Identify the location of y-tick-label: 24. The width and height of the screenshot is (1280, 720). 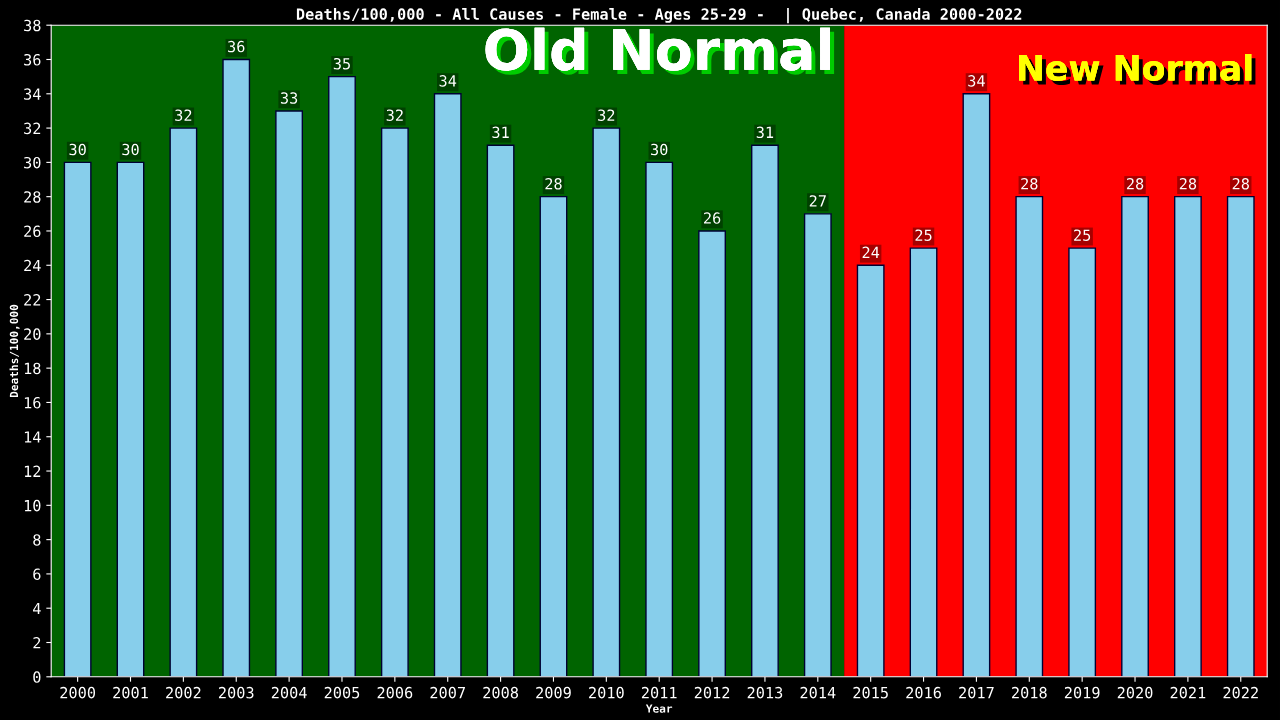
(32, 265).